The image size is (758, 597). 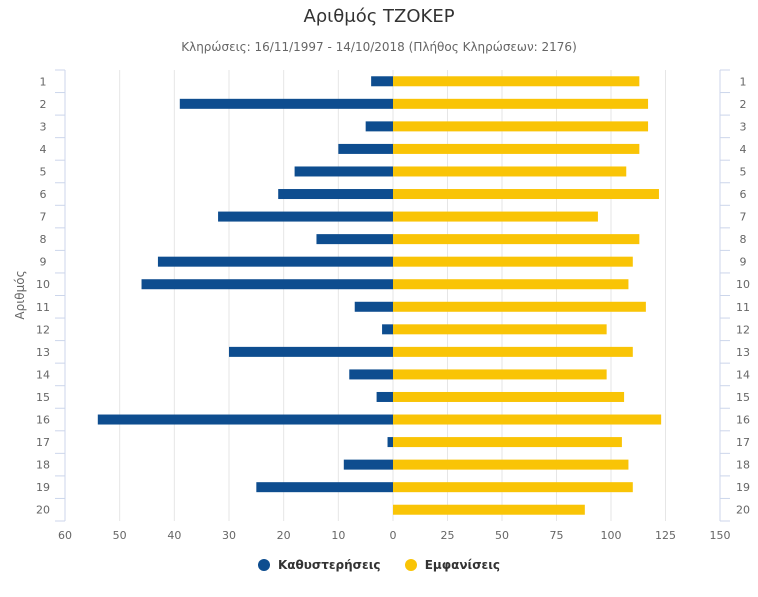 What do you see at coordinates (743, 239) in the screenshot?
I see `y-tick-label-right: 8` at bounding box center [743, 239].